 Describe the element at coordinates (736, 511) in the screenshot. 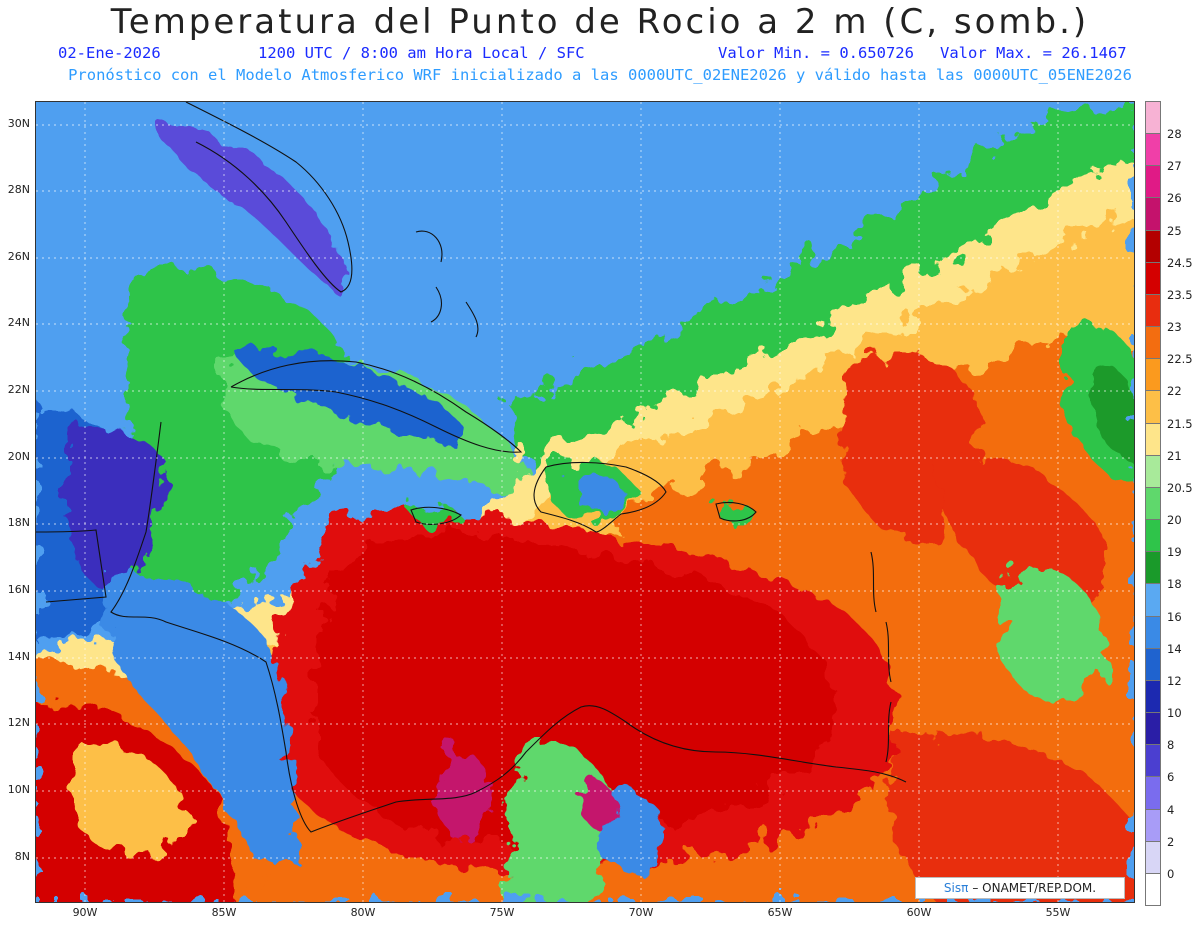

I see `puerto-rico-coast` at that location.